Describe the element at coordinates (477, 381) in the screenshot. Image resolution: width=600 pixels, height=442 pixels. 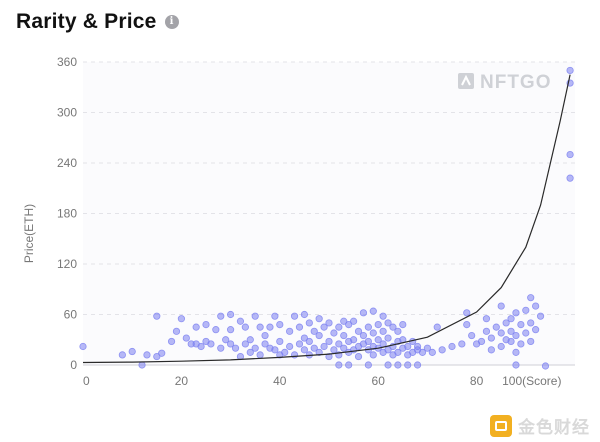
I see `x-tick-label: 80` at that location.